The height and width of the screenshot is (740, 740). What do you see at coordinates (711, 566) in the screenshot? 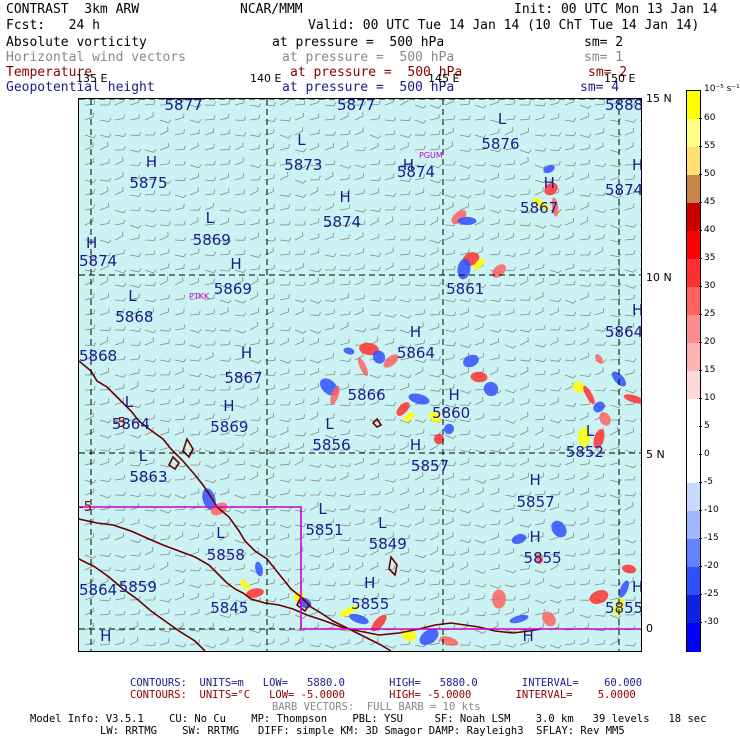
I see `colorbar-level-label: -20` at bounding box center [711, 566].